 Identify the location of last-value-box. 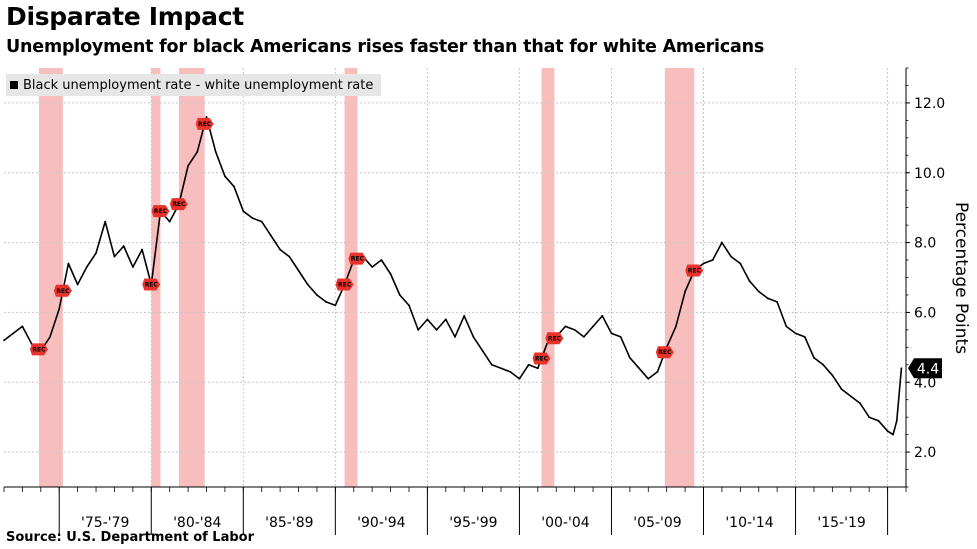
(925, 368).